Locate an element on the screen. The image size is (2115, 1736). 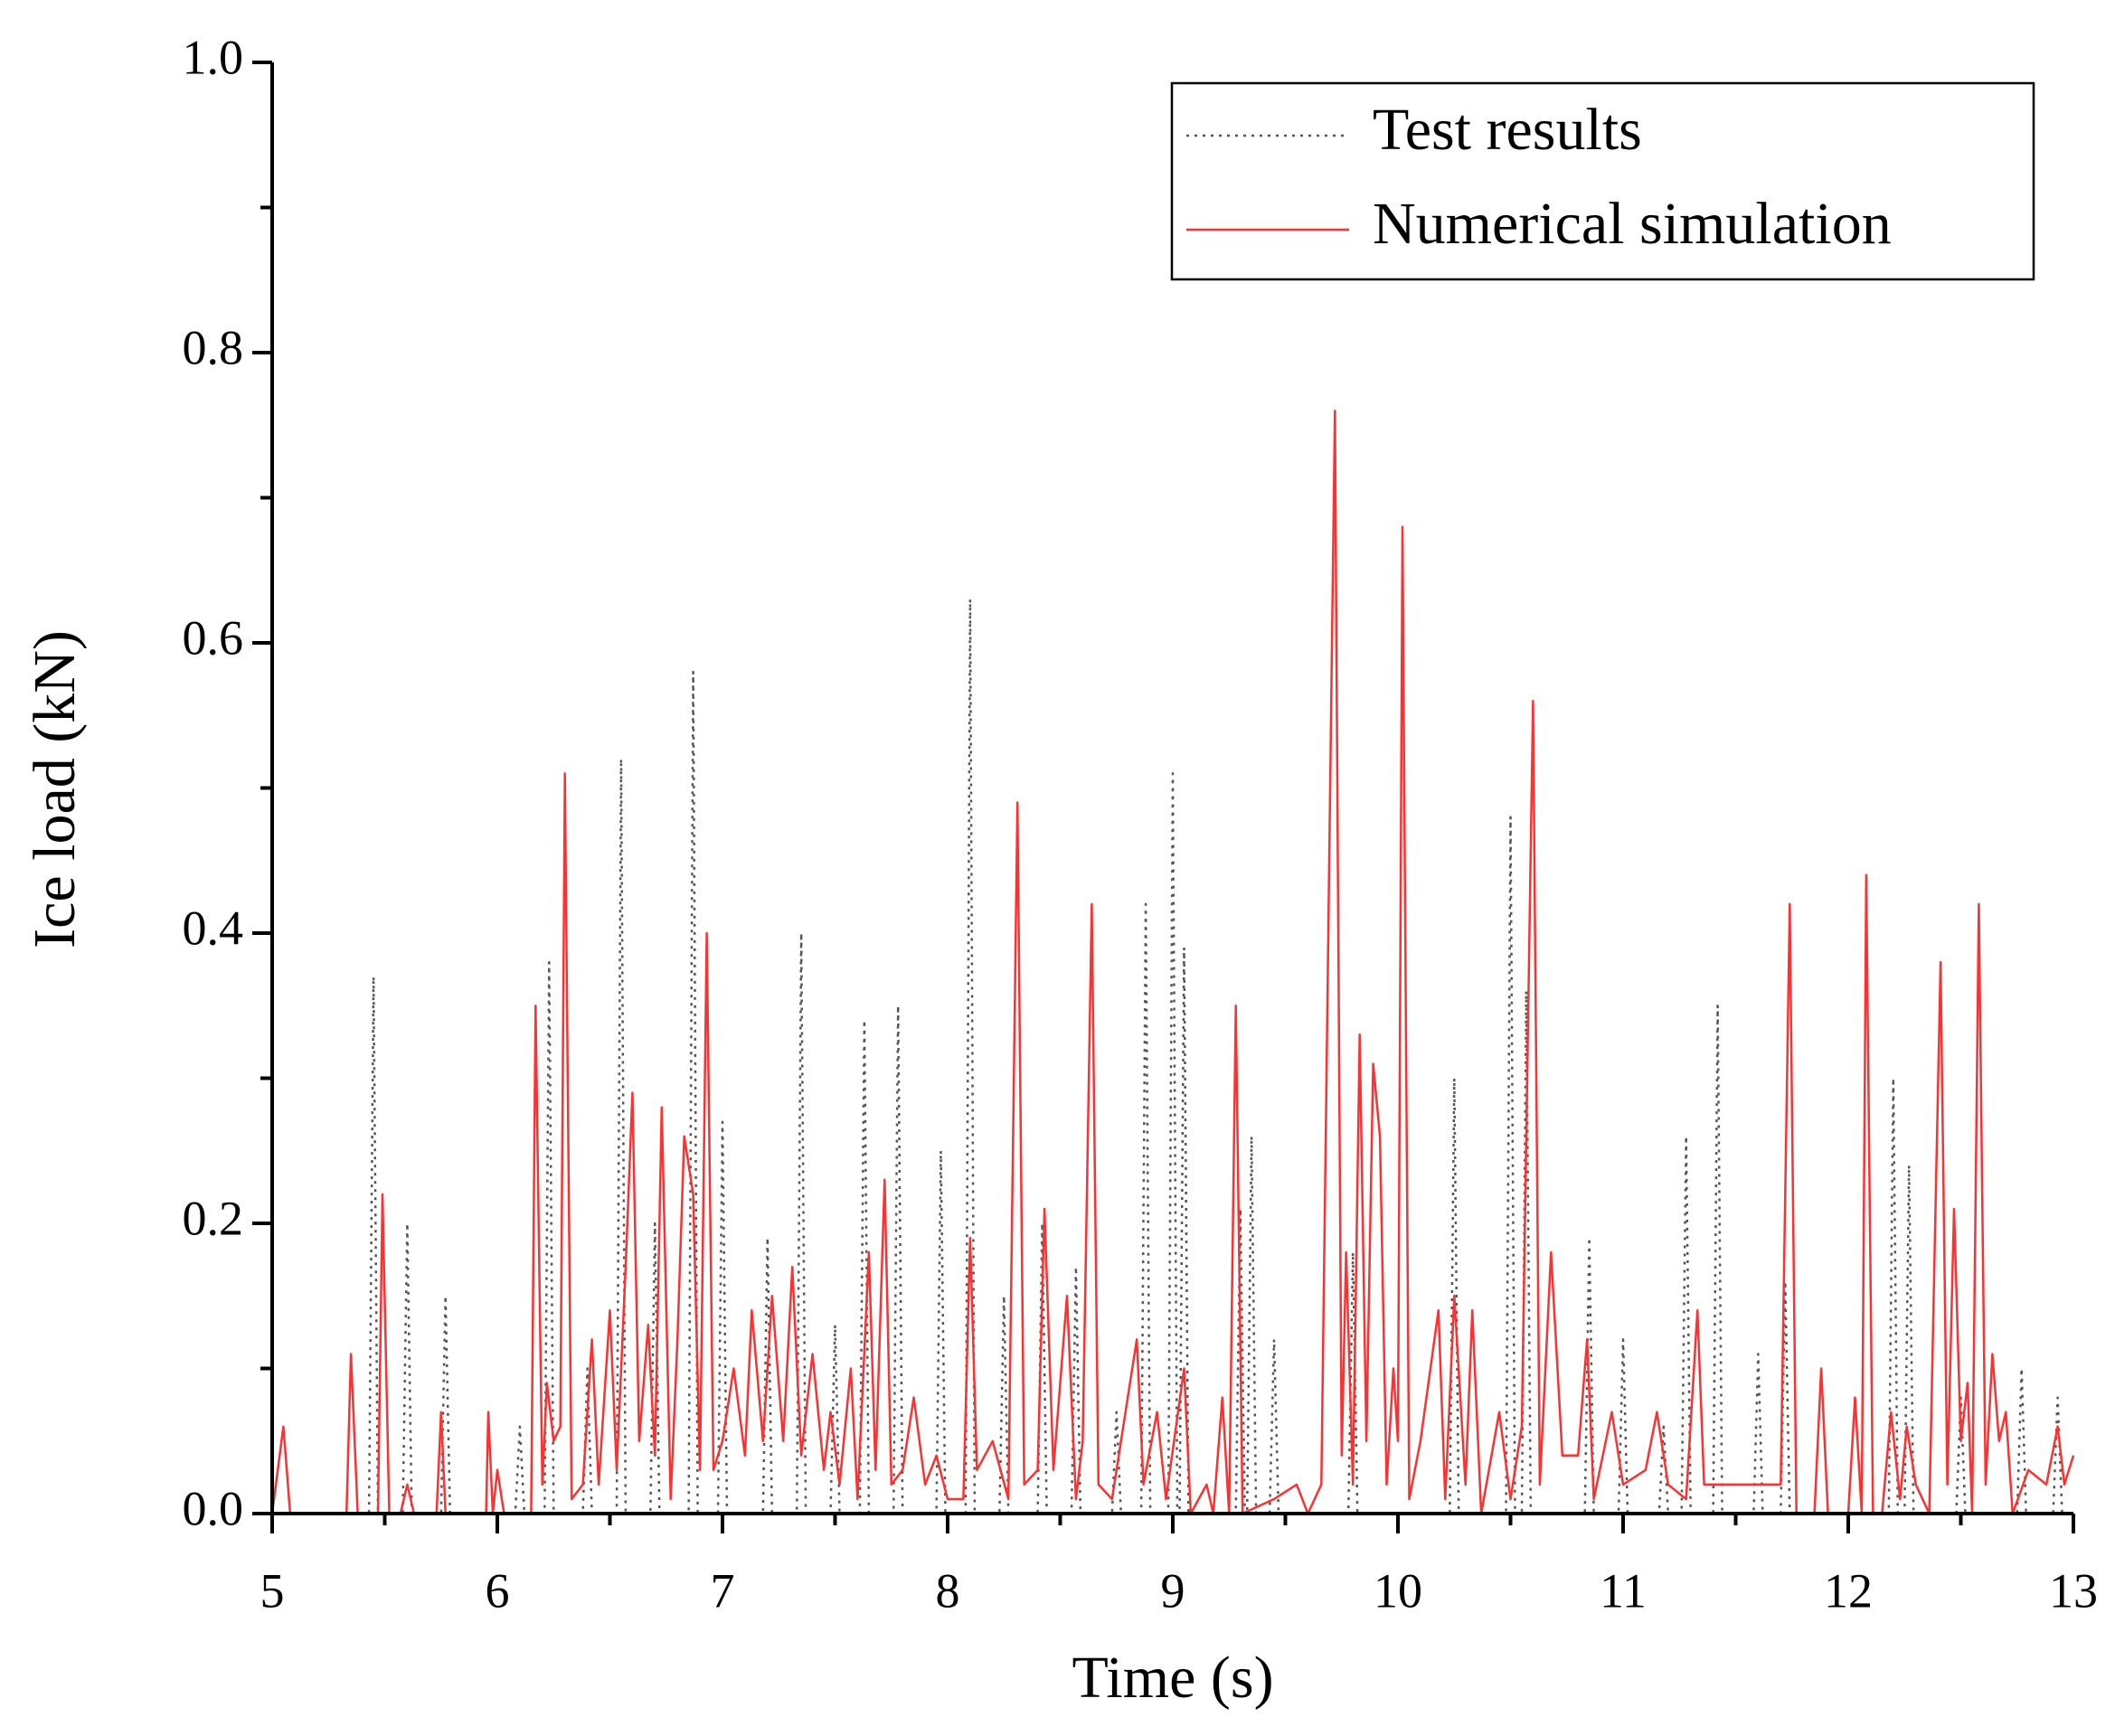
y-tick-label: 1.0 is located at coordinates (213, 57).